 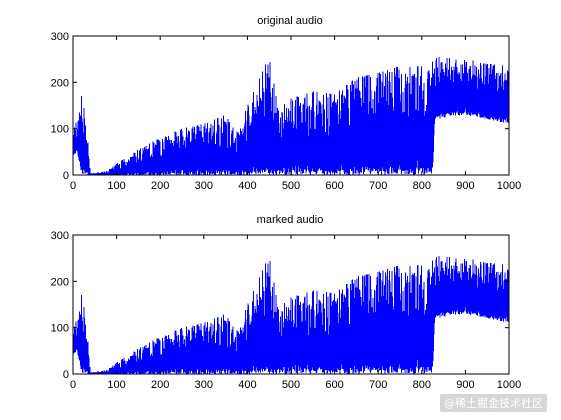 I want to click on watermark-label: @稀土掘金技术社区, so click(x=493, y=403).